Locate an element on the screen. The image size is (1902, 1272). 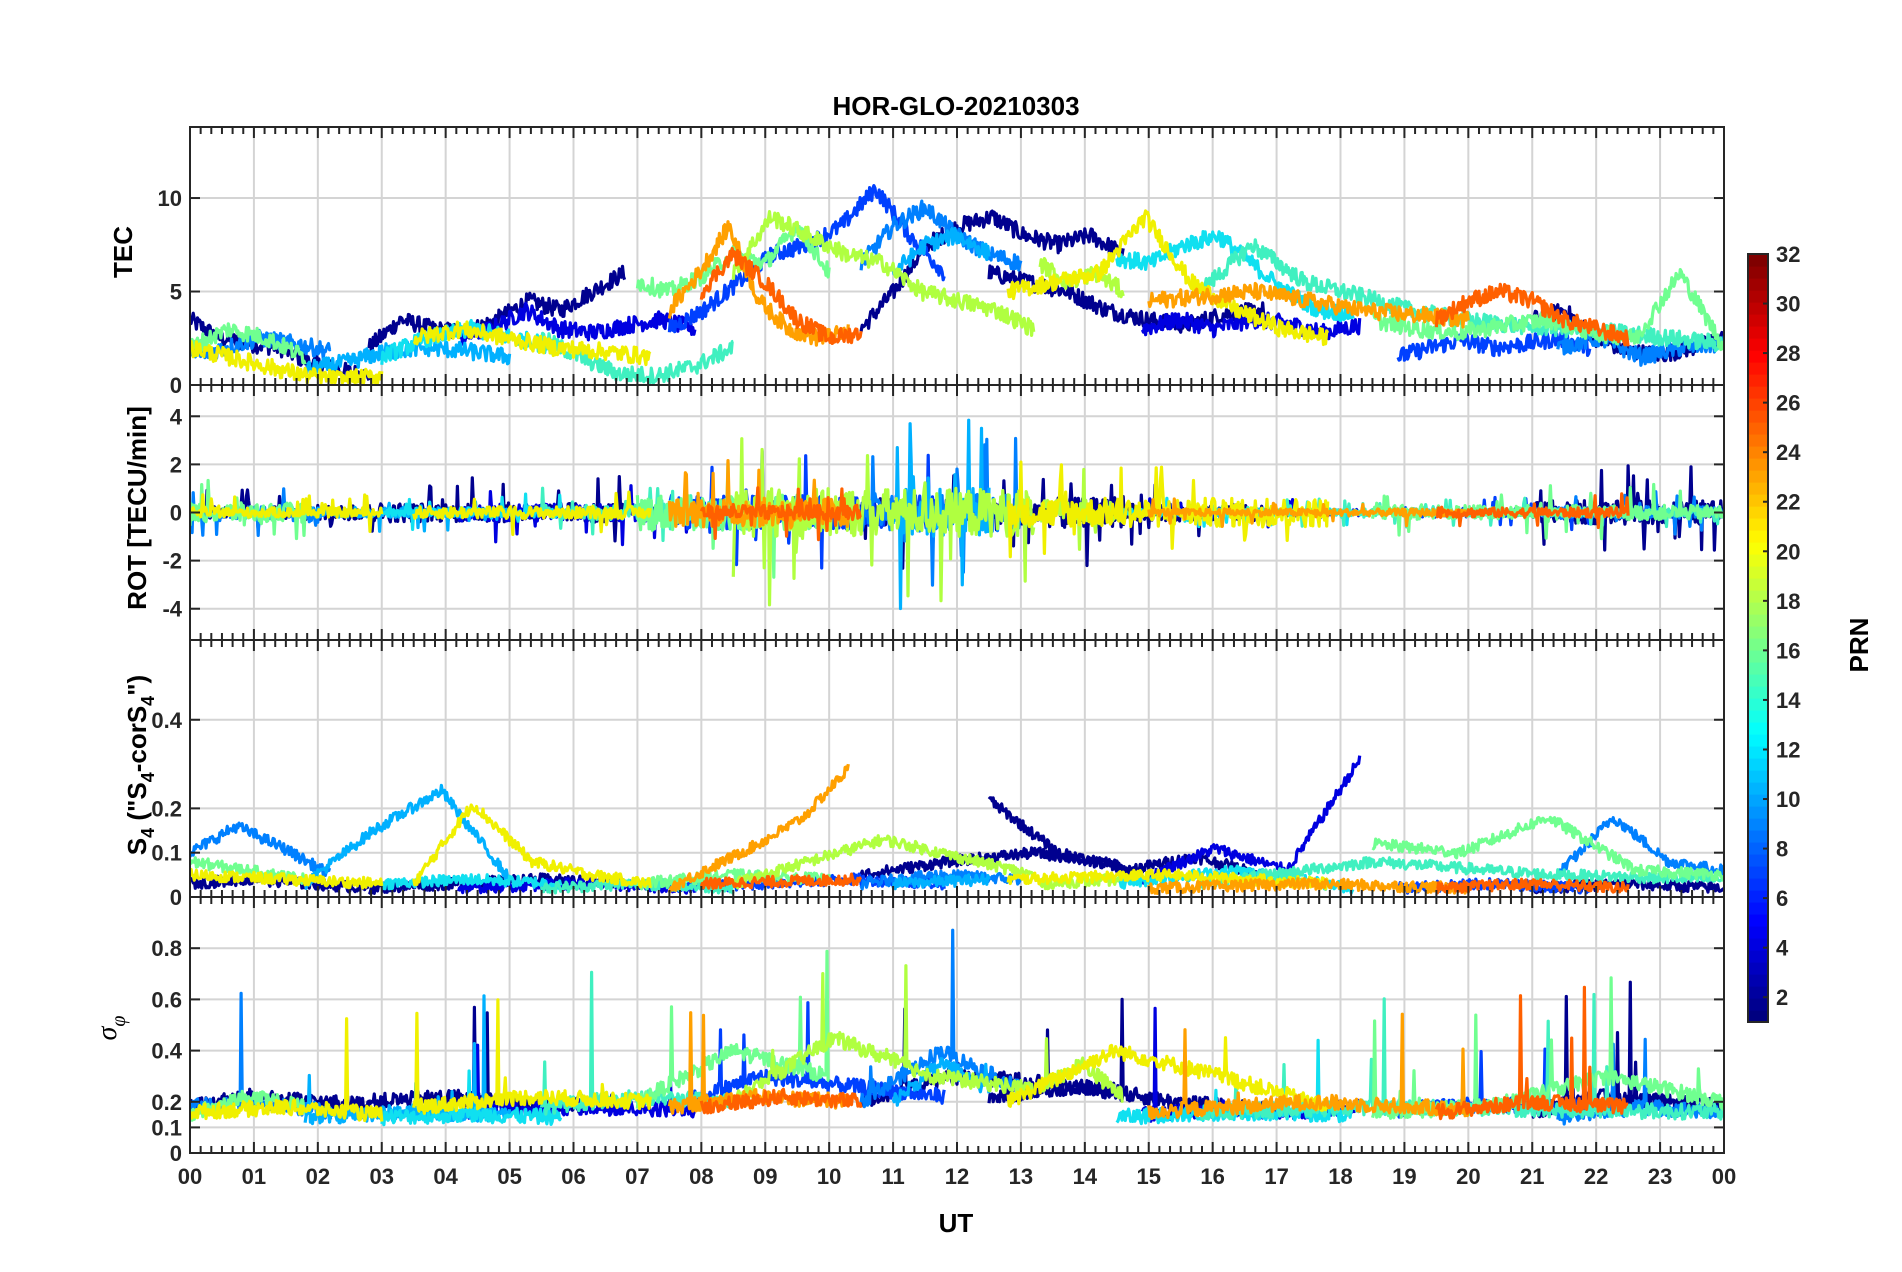
colorbar-tick-label: 12 is located at coordinates (1788, 749).